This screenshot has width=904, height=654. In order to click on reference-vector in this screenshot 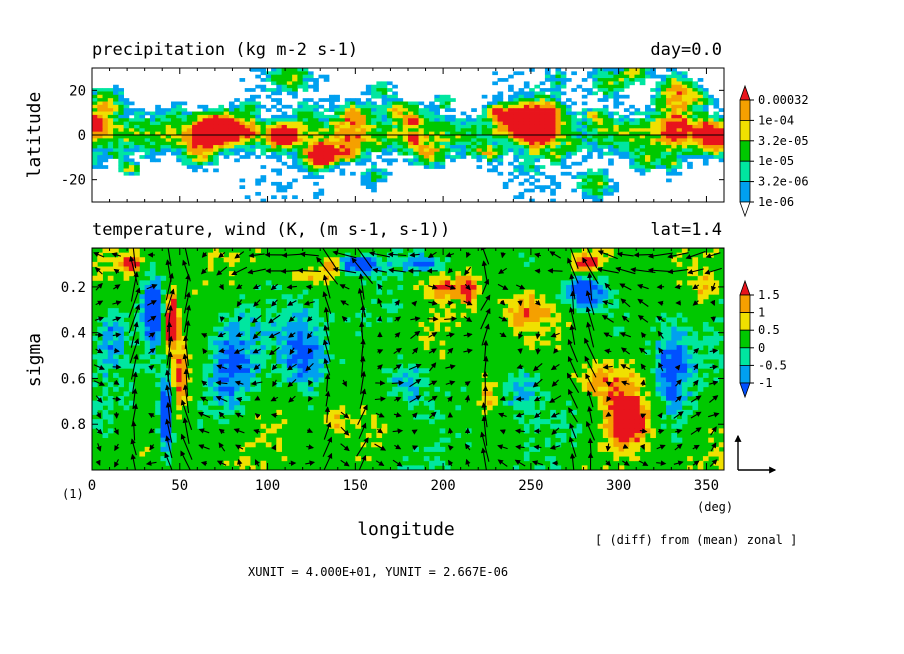, I will do `click(755, 454)`.